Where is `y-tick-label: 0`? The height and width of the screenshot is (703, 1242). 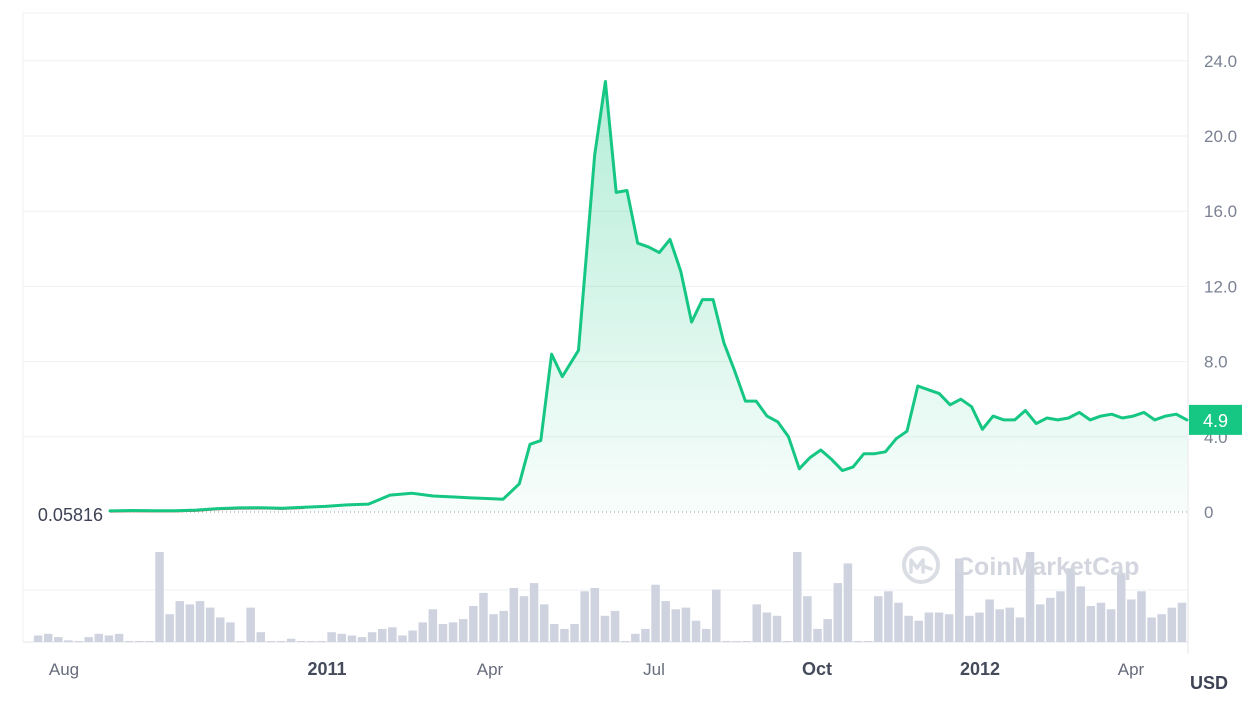 y-tick-label: 0 is located at coordinates (1208, 512).